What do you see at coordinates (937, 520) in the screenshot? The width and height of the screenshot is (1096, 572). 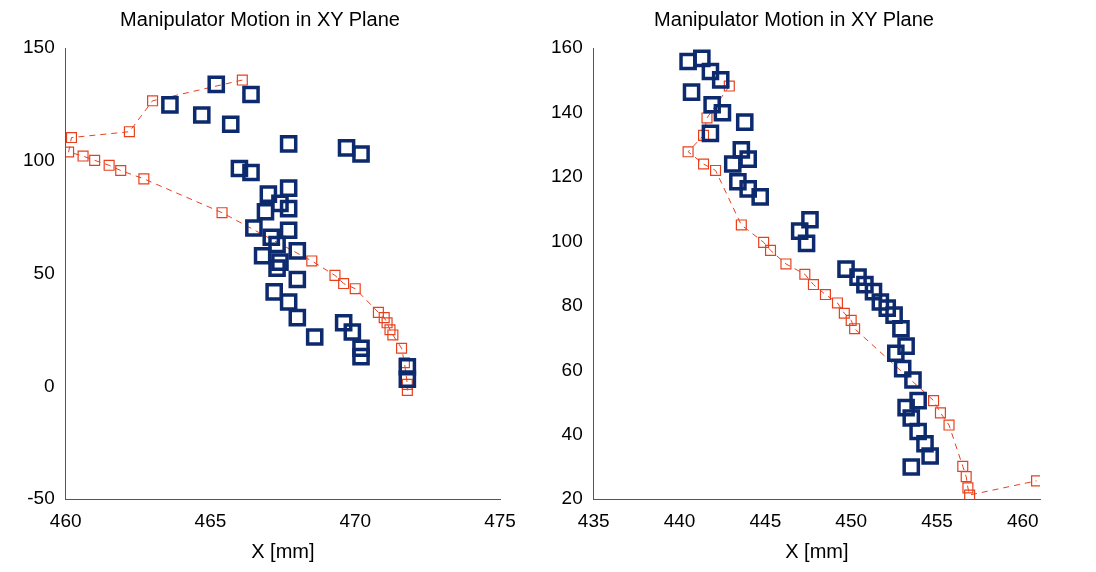 I see `x-tick-label: 455` at bounding box center [937, 520].